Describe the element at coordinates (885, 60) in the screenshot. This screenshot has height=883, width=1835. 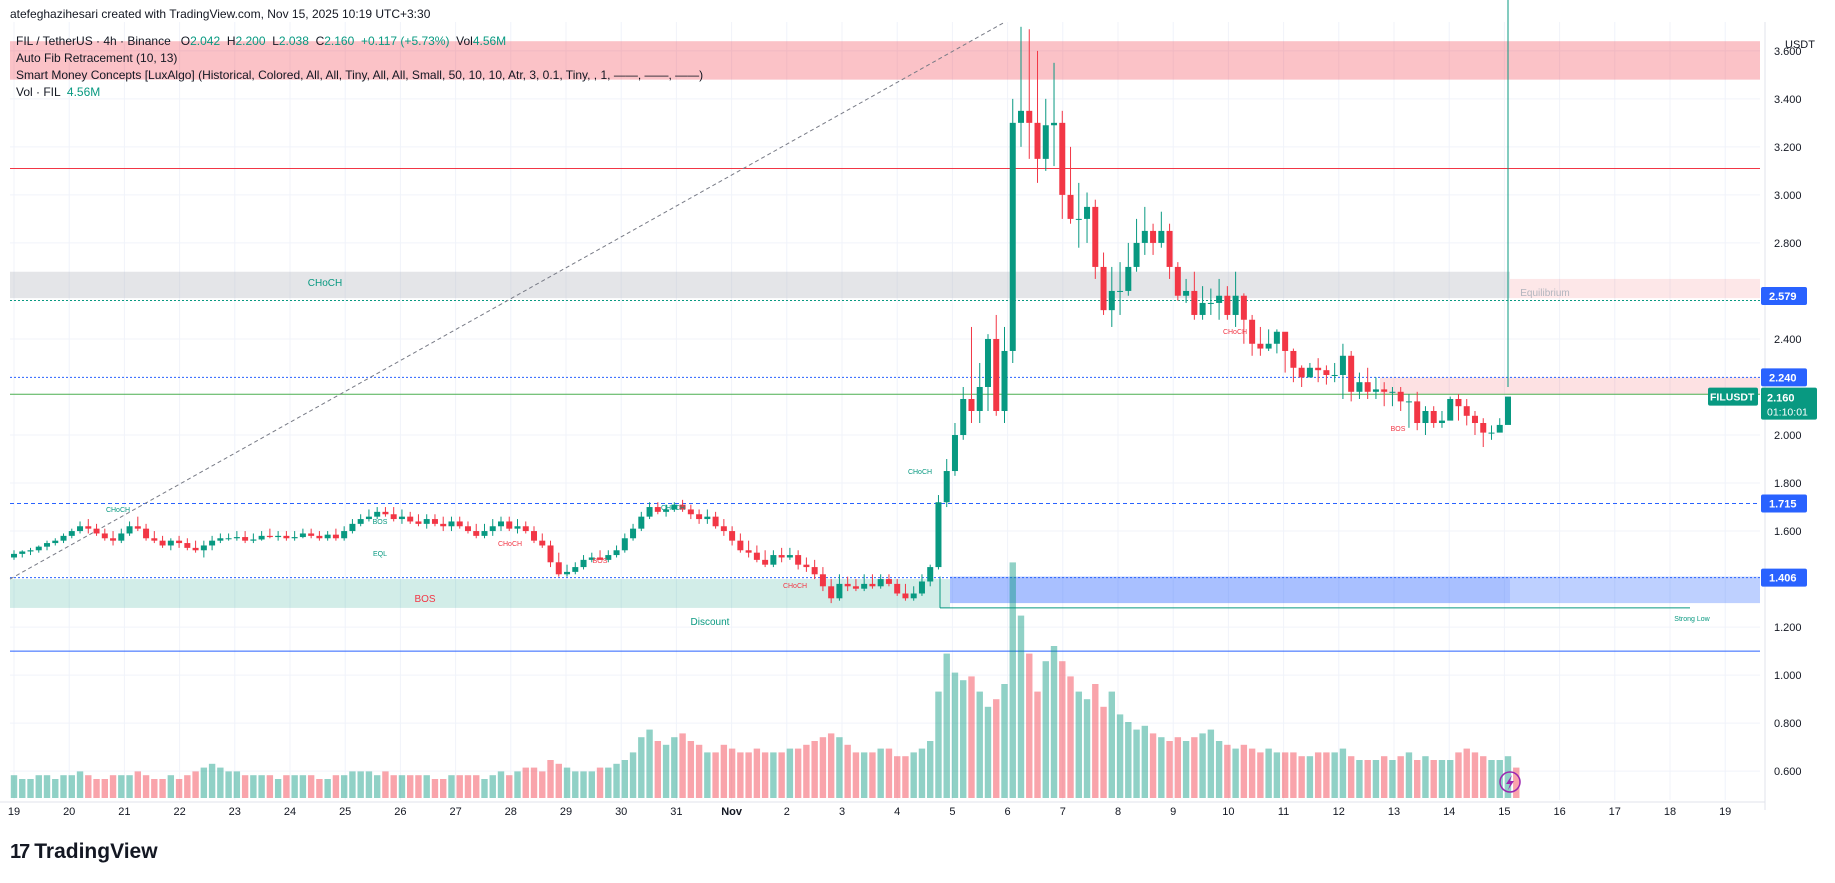
I see `premium-zone` at that location.